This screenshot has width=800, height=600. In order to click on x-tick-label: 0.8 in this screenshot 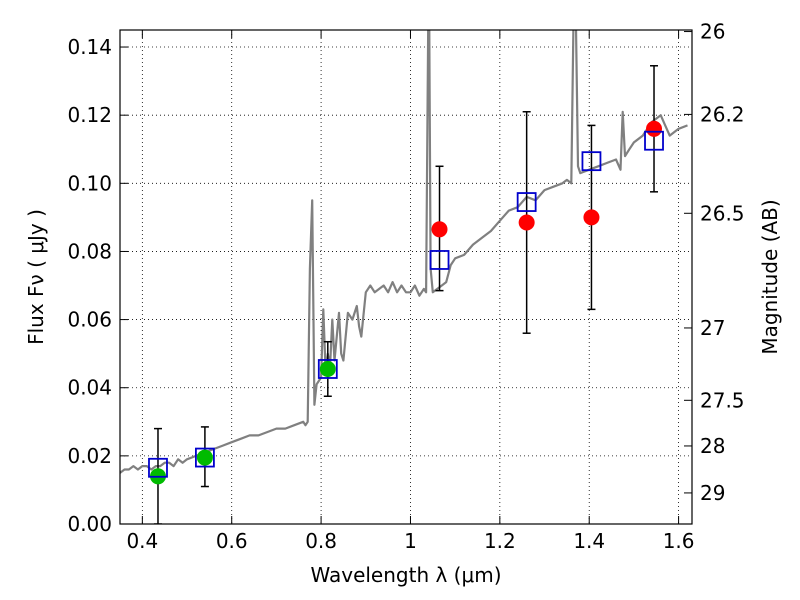, I will do `click(321, 541)`.